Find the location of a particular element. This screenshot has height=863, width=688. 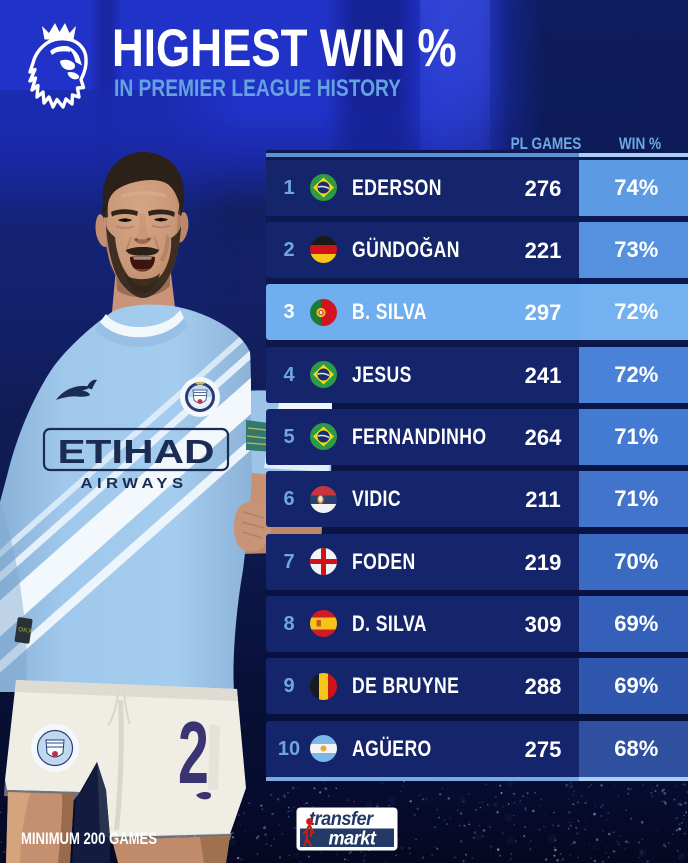

svg-text: AIRWAYS is located at coordinates (134, 483).